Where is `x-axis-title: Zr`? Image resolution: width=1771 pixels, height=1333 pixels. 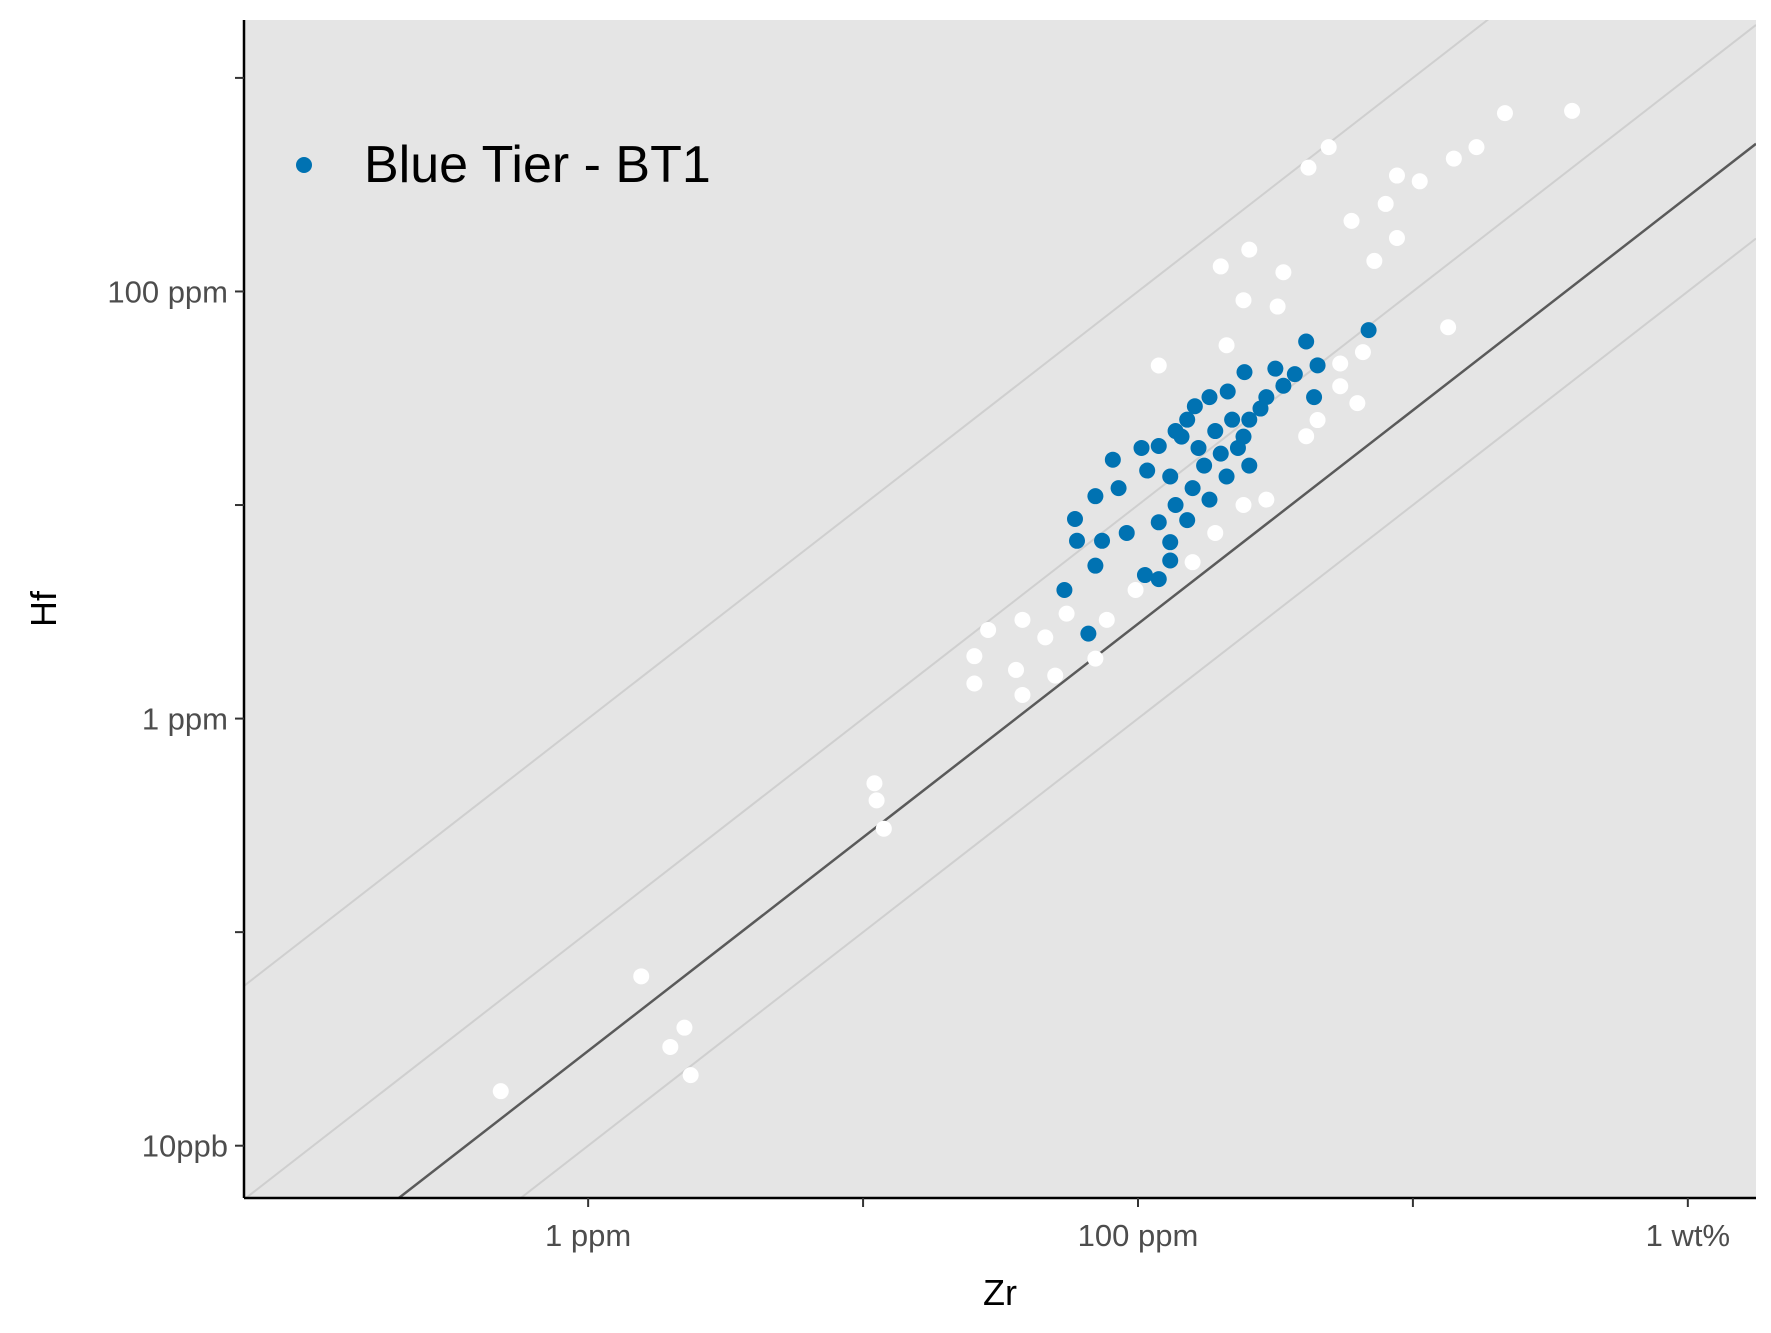
x-axis-title: Zr is located at coordinates (1000, 1292).